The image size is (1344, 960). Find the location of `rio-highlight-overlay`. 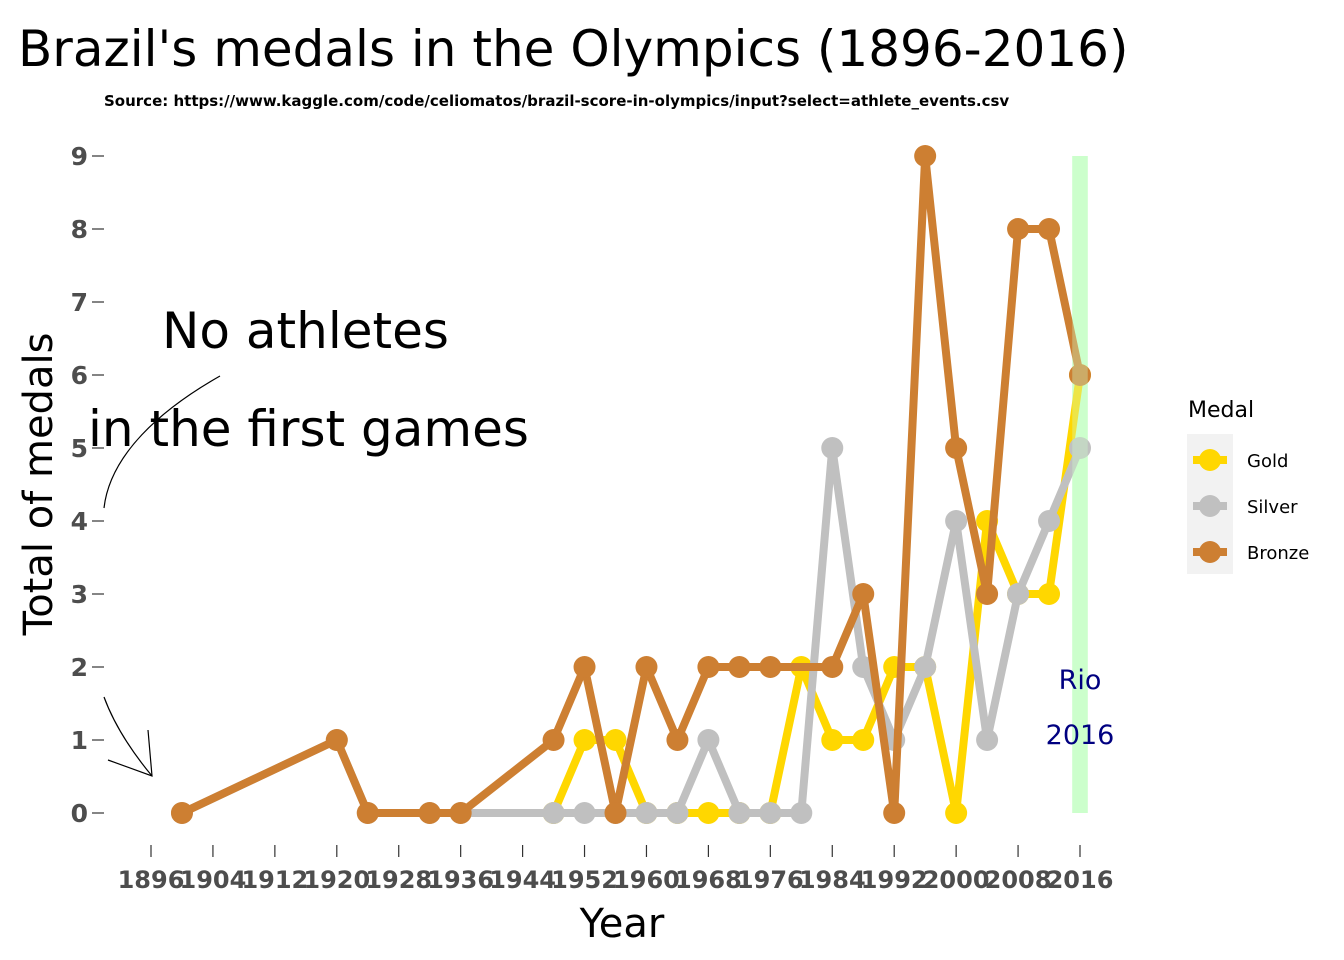

rio-highlight-overlay is located at coordinates (1080, 484).